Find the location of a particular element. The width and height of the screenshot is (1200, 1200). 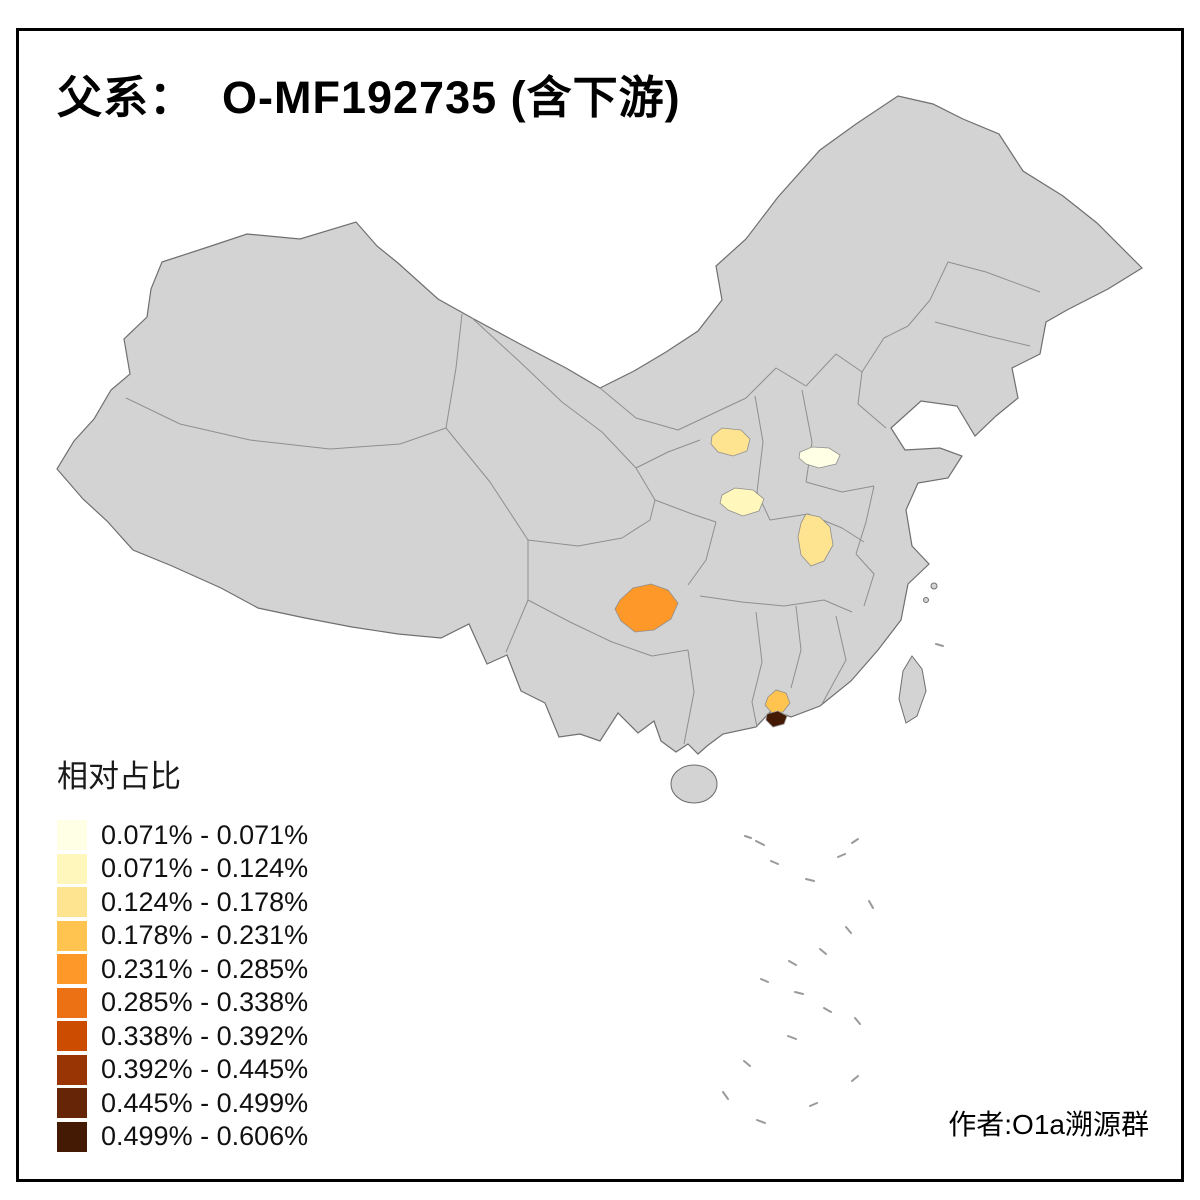

legend-row: 0.338% - 0.392% is located at coordinates (182, 1036).